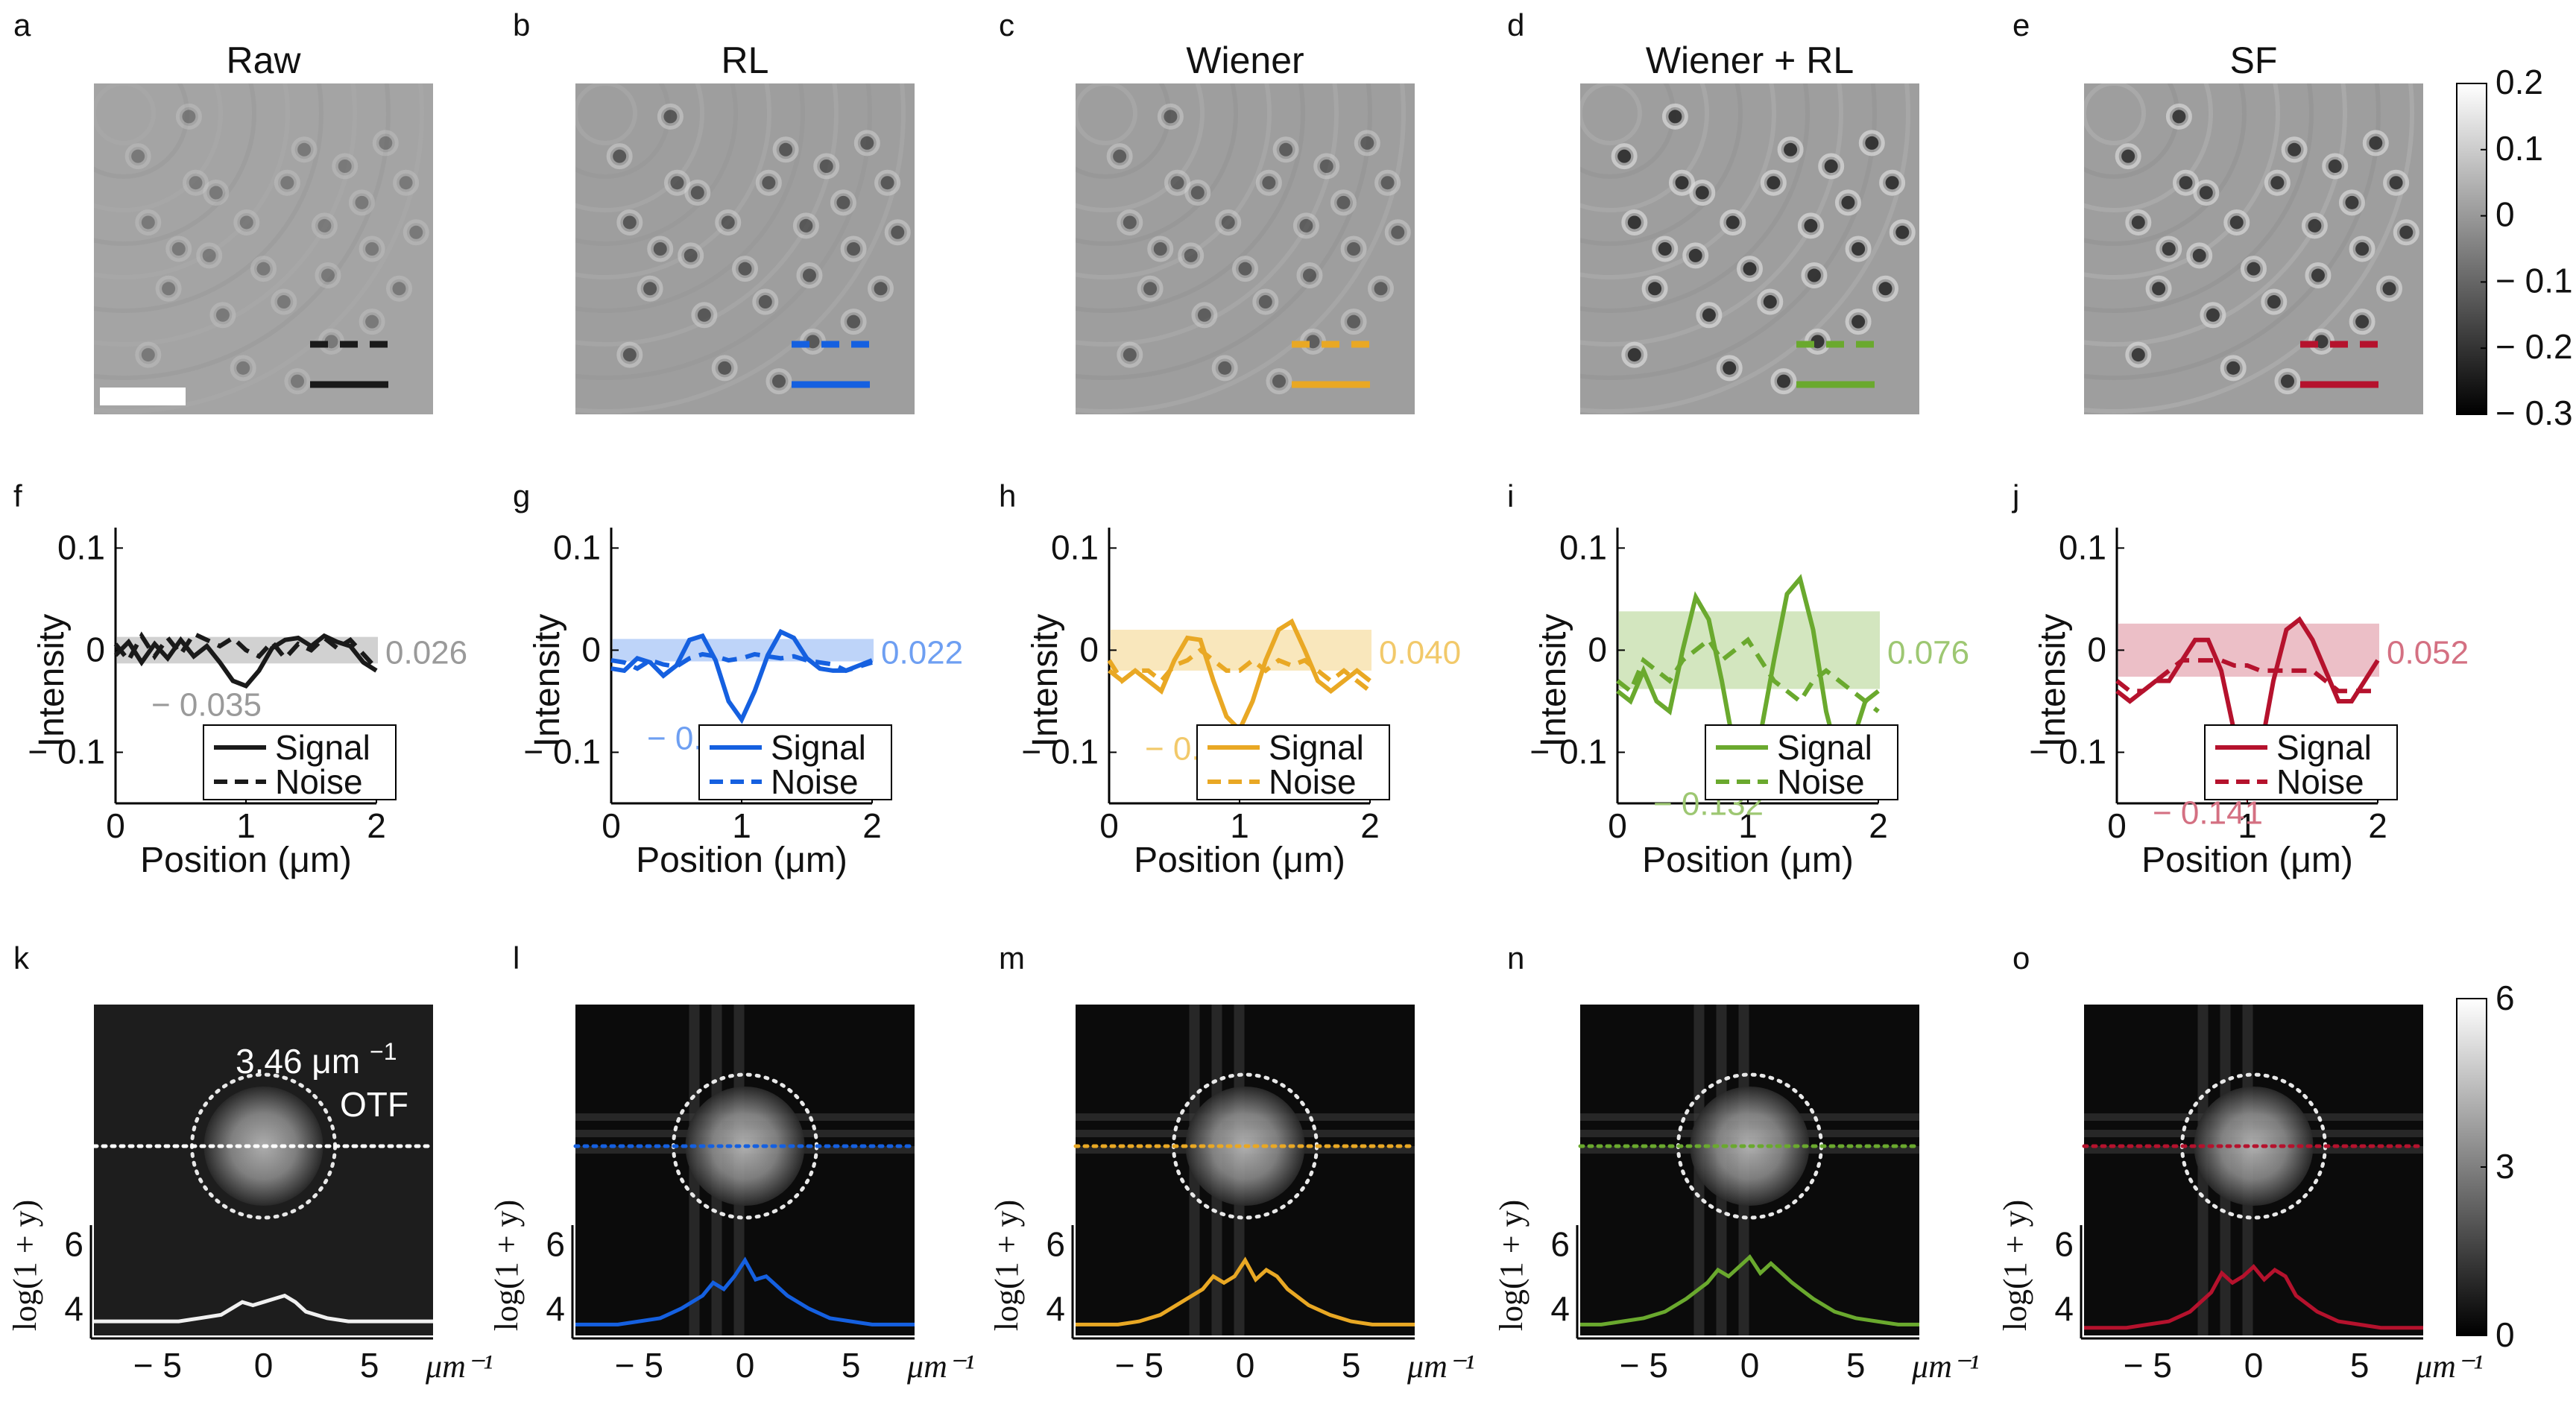  Describe the element at coordinates (815, 781) in the screenshot. I see `legend-noise-label: Noise` at that location.